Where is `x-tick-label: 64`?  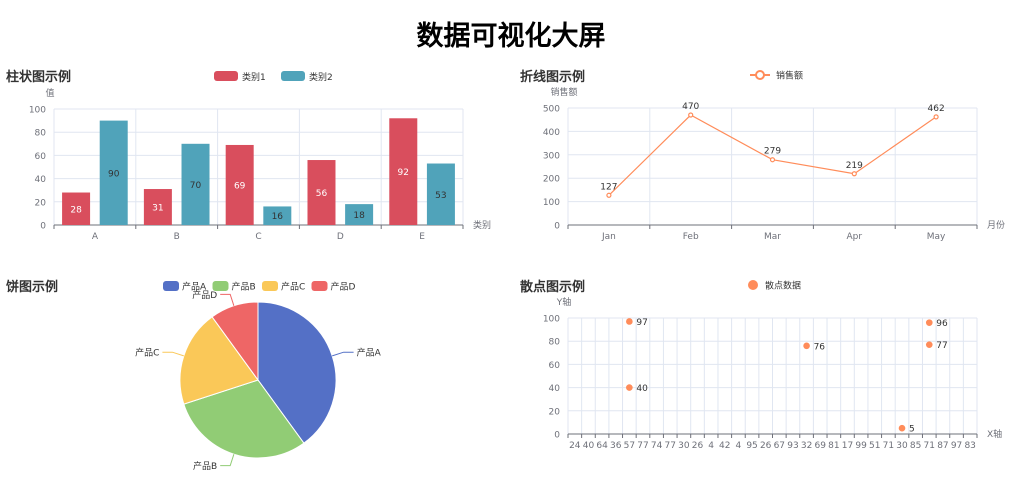
x-tick-label: 64 is located at coordinates (602, 446).